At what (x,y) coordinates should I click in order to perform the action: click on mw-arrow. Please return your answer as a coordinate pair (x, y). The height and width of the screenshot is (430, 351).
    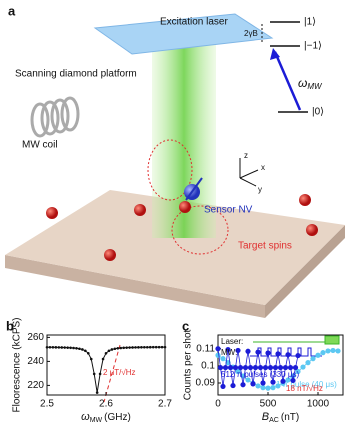
    Looking at the image, I should click on (287, 81).